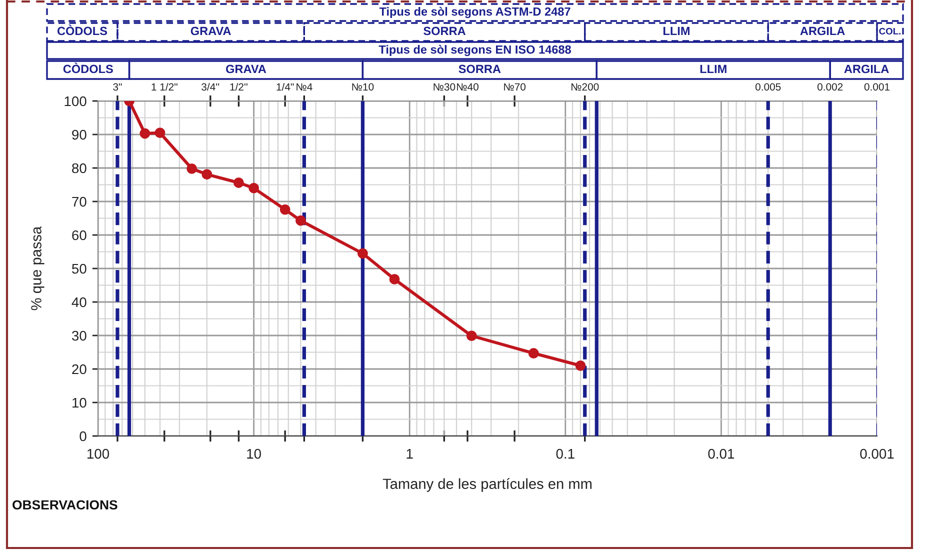  I want to click on y-tick-label: 0, so click(83, 436).